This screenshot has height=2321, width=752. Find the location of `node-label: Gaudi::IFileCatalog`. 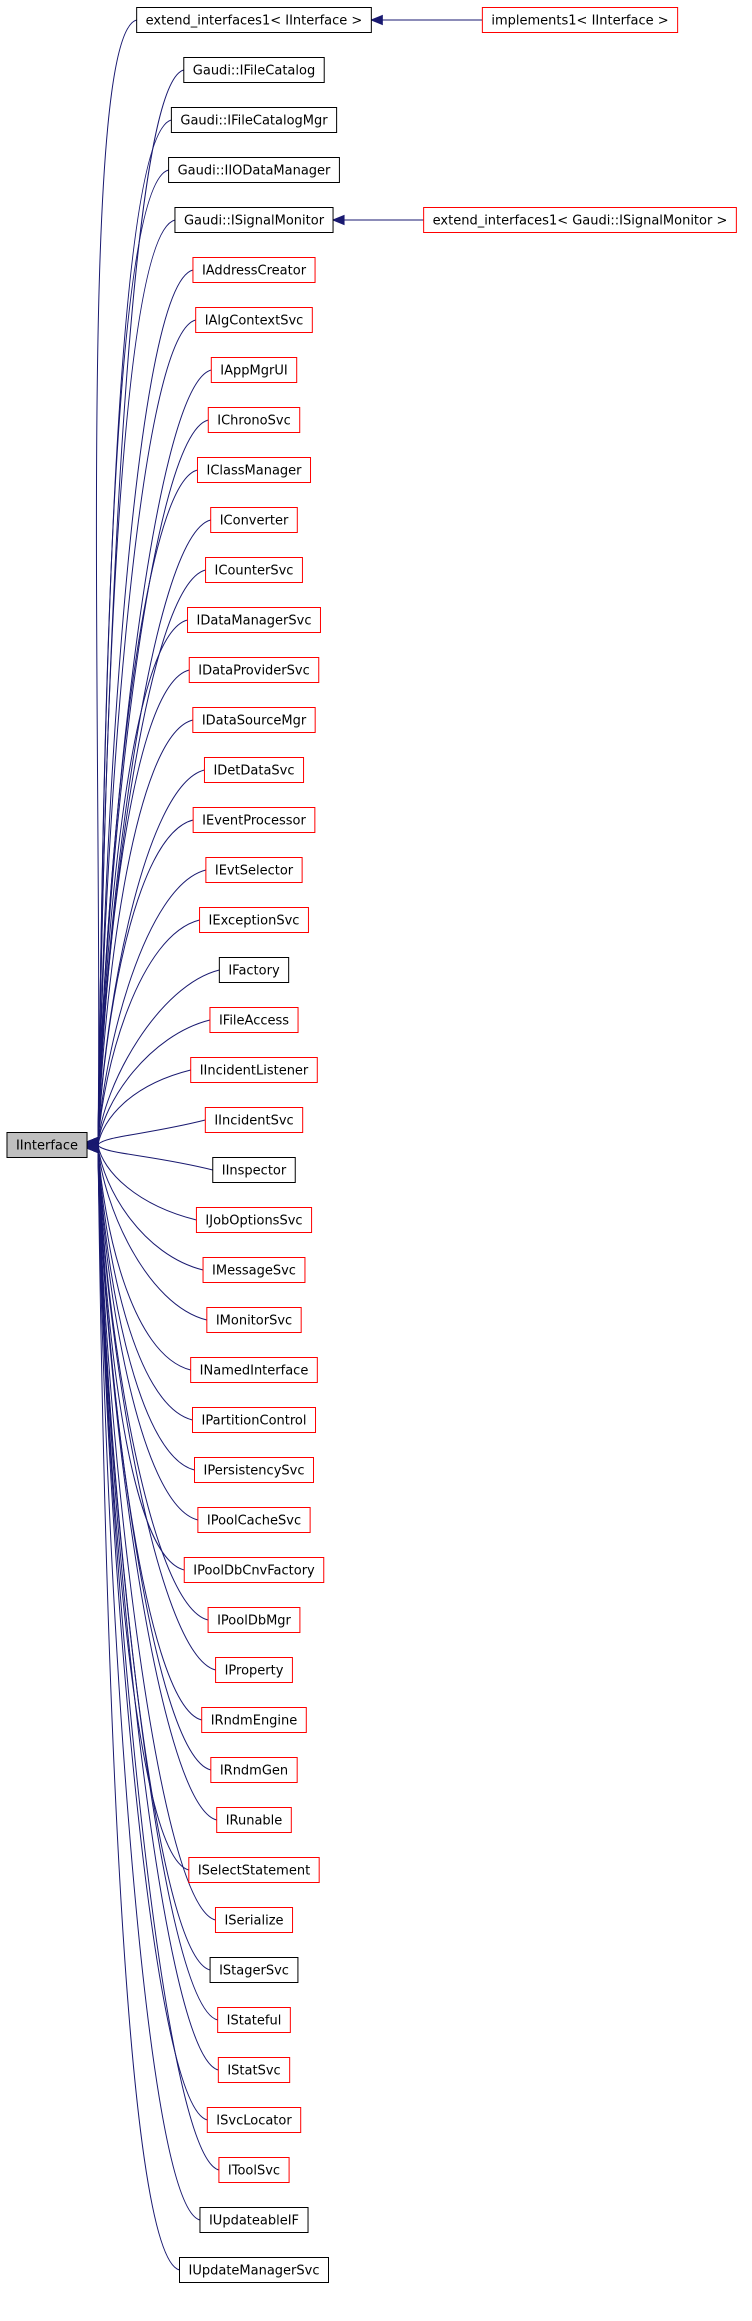

node-label: Gaudi::IFileCatalog is located at coordinates (254, 71).